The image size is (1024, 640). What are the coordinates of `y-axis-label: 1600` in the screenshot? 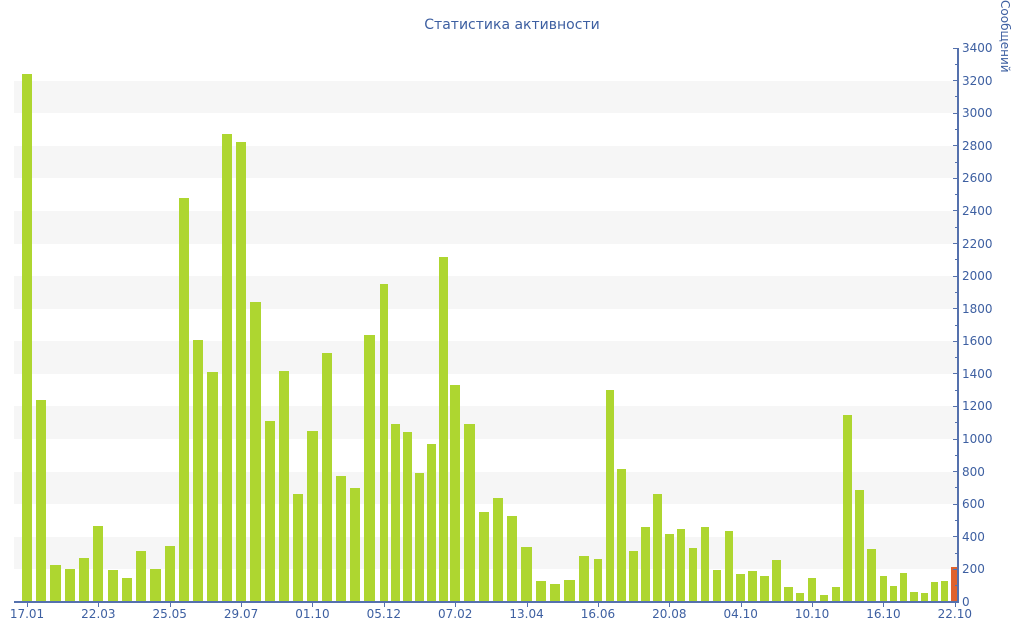 It's located at (977, 341).